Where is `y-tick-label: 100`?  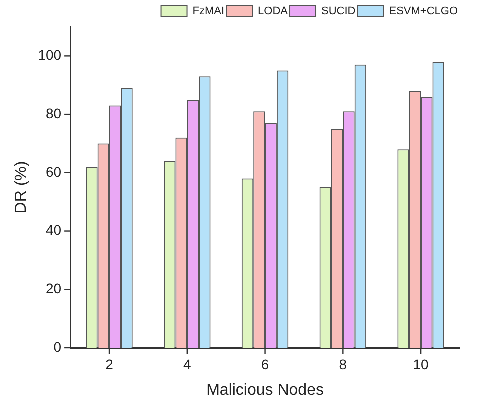 y-tick-label: 100 is located at coordinates (50, 55).